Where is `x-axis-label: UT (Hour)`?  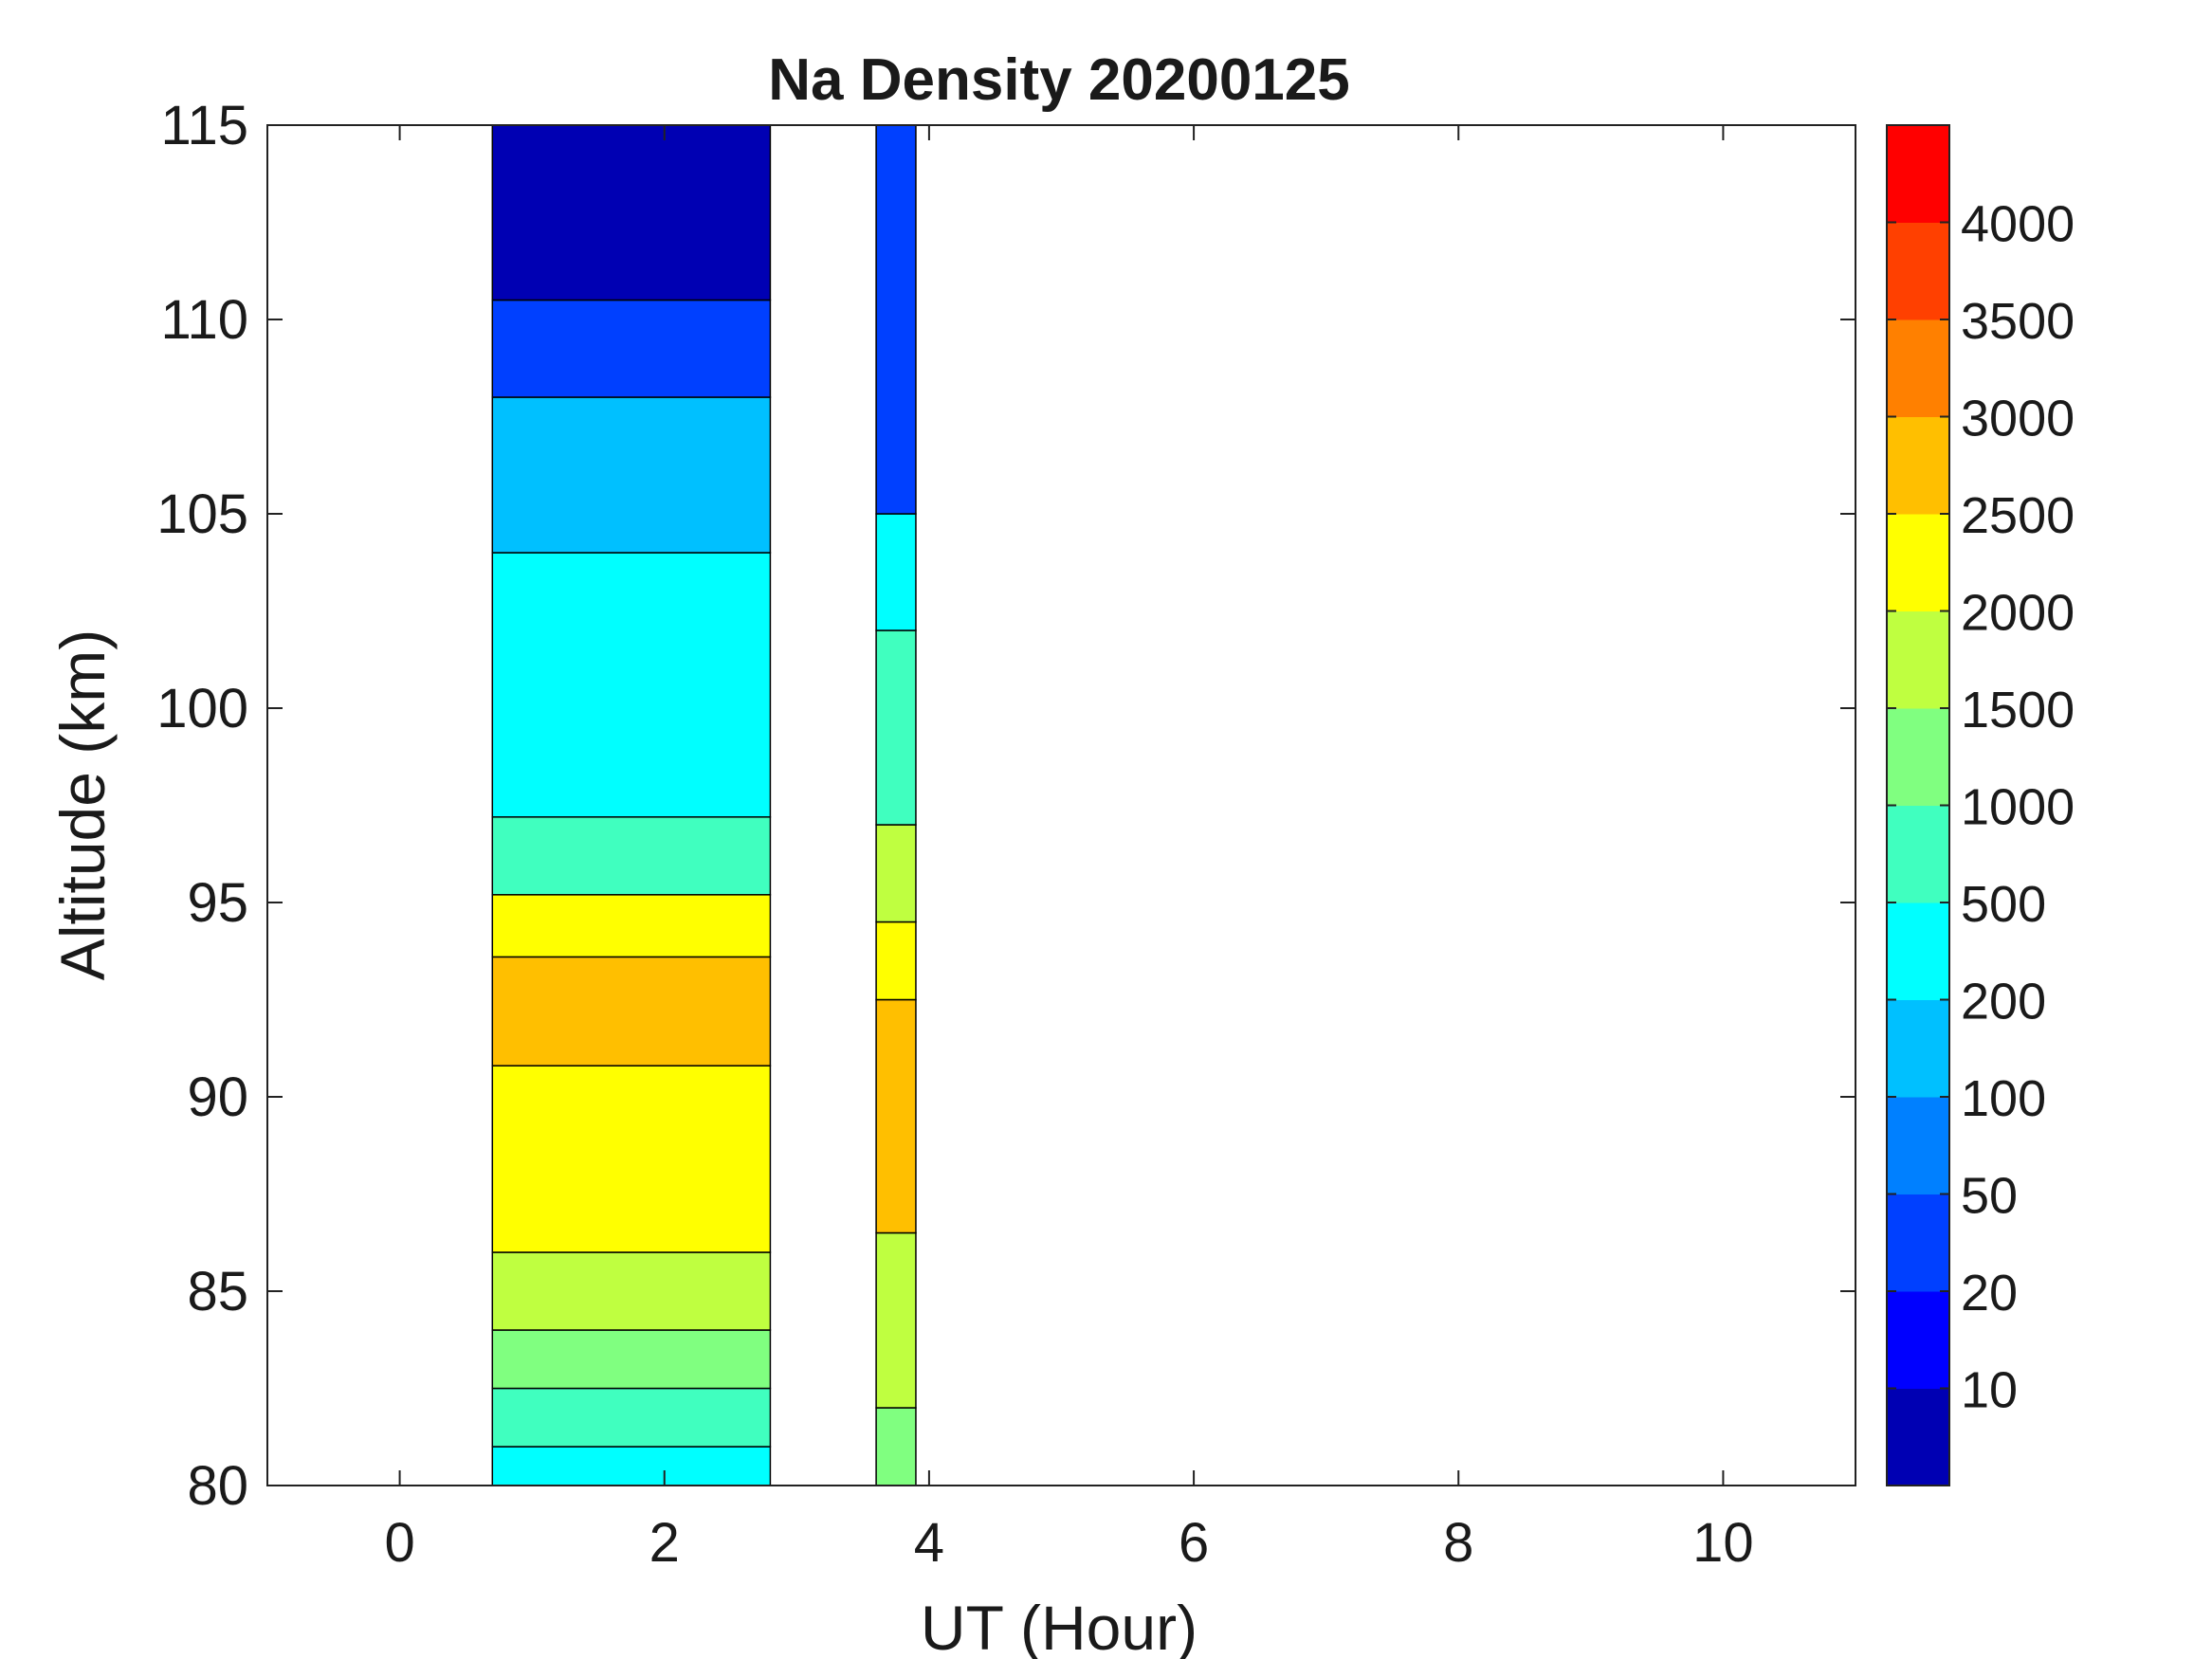
x-axis-label: UT (Hour) is located at coordinates (1059, 1626).